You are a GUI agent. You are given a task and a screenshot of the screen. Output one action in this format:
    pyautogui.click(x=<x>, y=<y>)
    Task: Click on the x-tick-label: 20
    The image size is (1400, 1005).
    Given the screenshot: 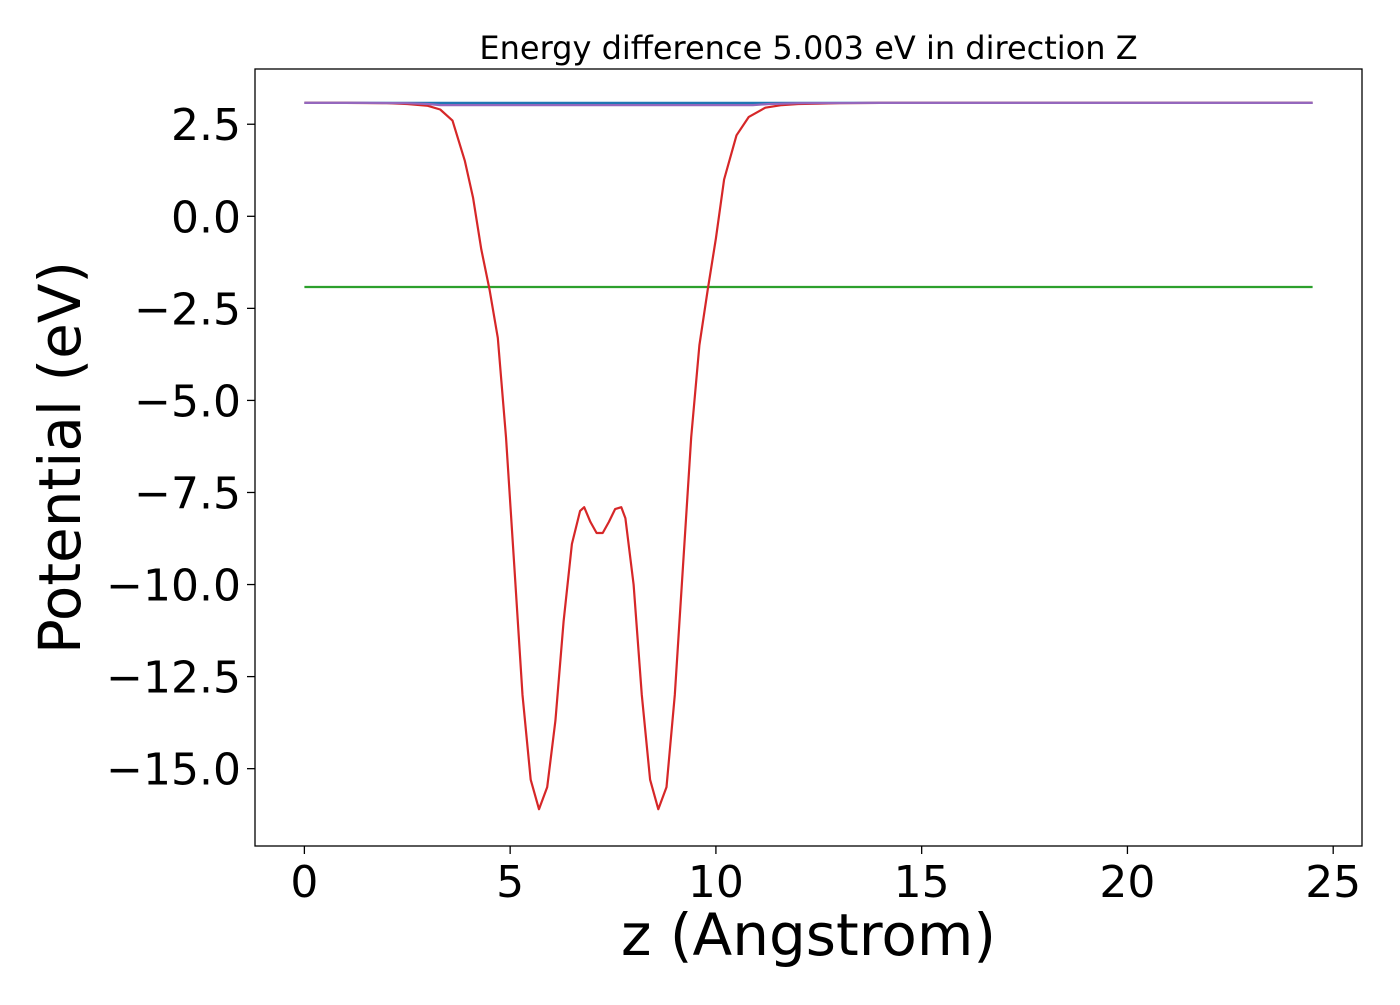 What is the action you would take?
    pyautogui.click(x=1127, y=882)
    